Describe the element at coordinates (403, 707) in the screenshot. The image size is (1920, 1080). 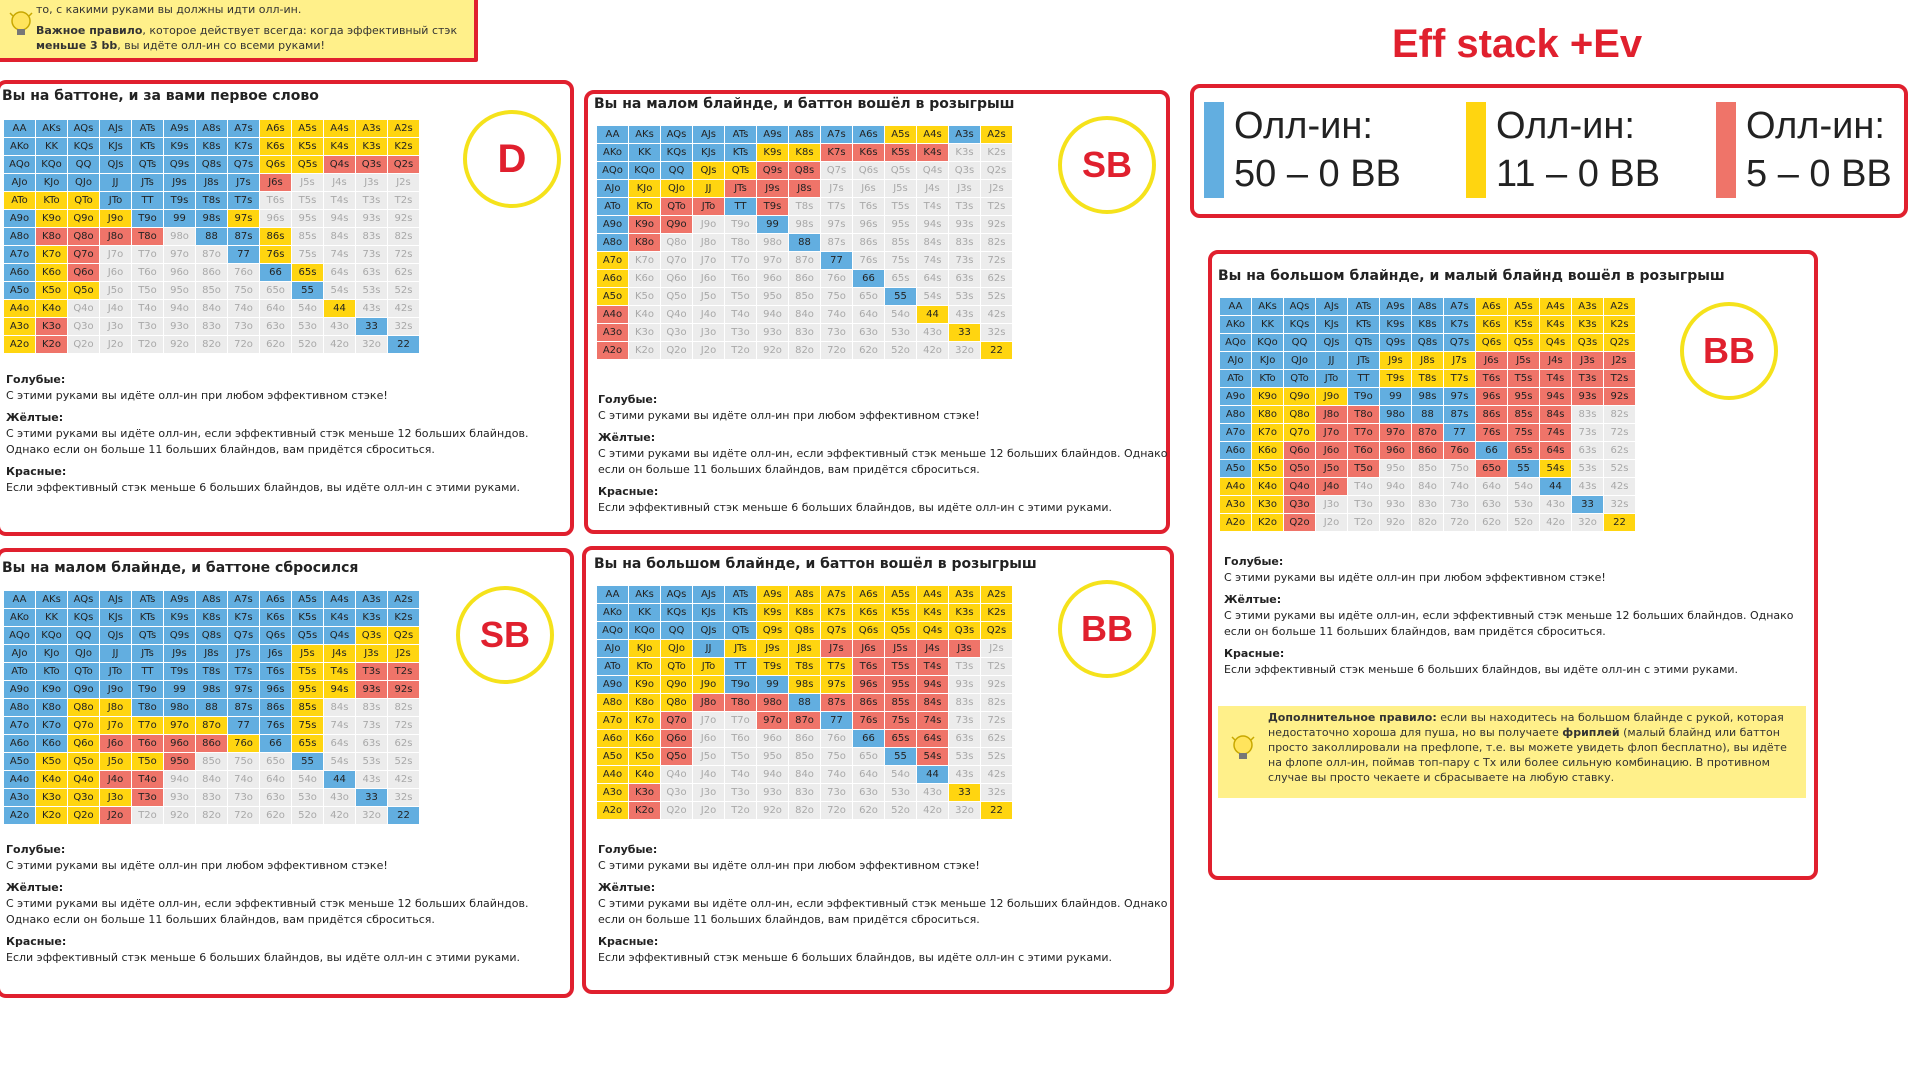
I see `hand-cell: 82s` at that location.